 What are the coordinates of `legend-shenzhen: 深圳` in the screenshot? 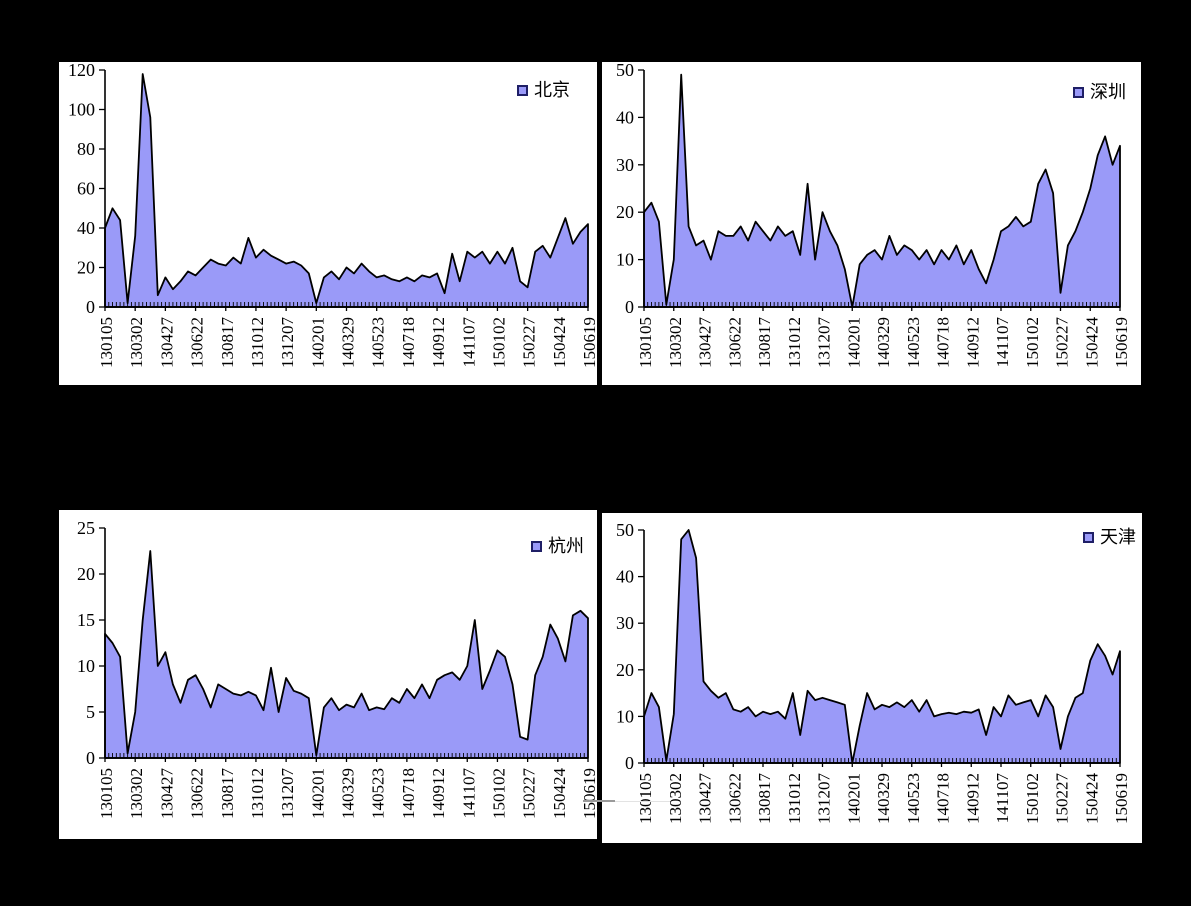 It's located at (1099, 92).